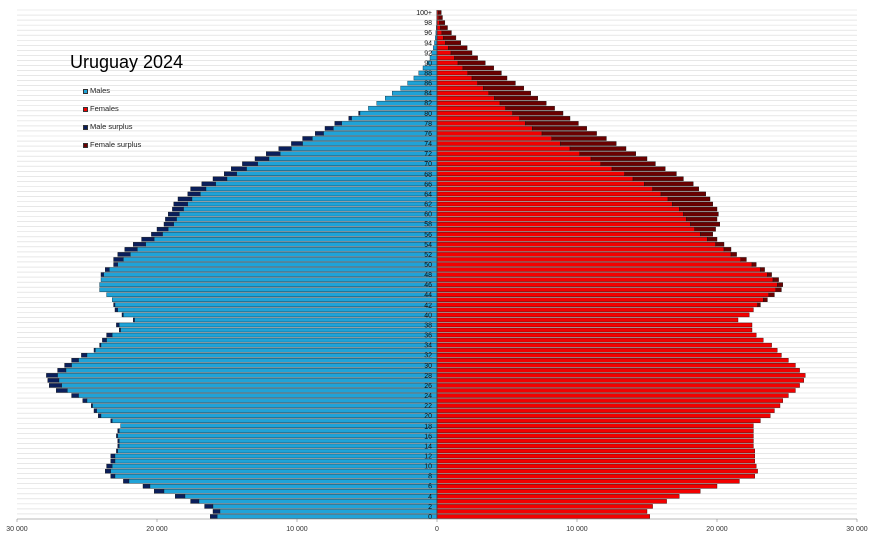  What do you see at coordinates (428, 235) in the screenshot?
I see `age-tick-label: 56` at bounding box center [428, 235].